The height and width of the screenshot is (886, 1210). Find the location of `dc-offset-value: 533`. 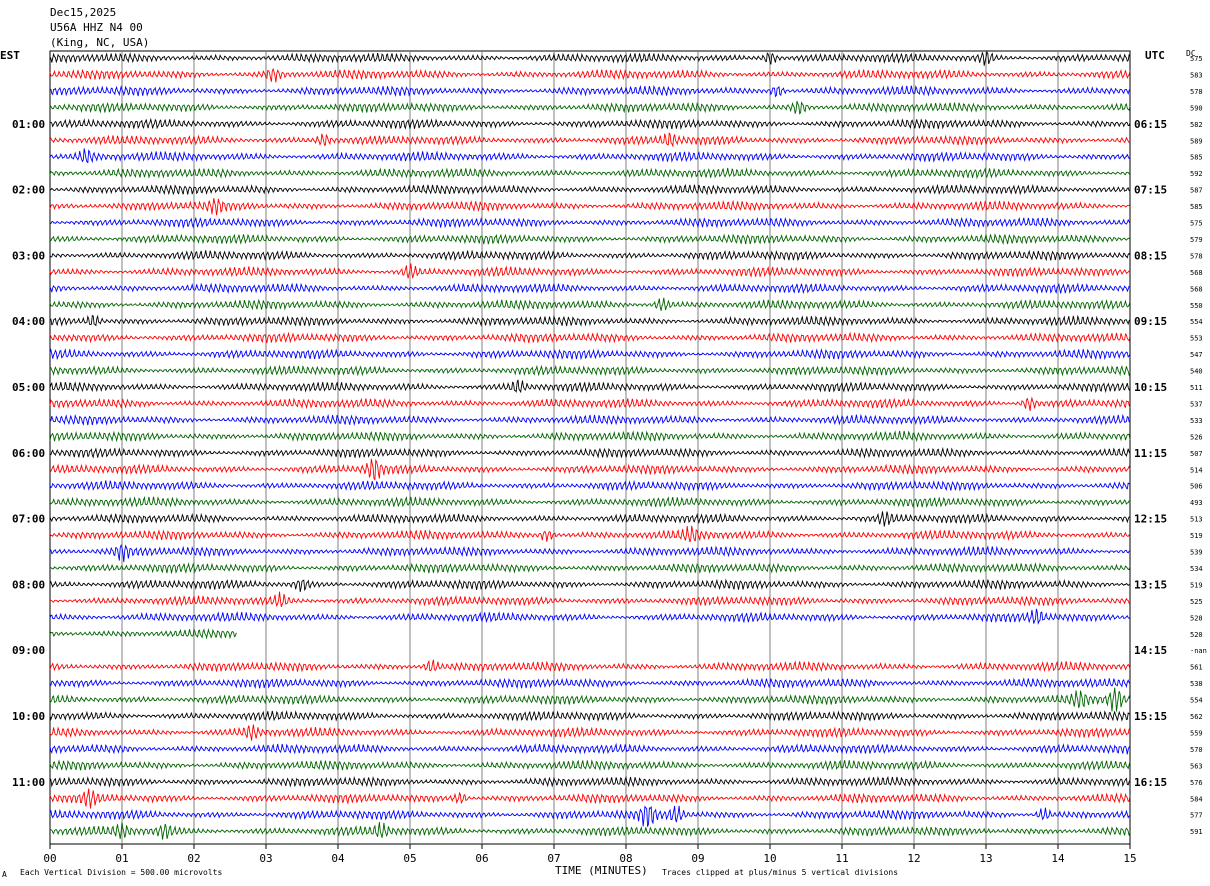

dc-offset-value: 533 is located at coordinates (1196, 421).